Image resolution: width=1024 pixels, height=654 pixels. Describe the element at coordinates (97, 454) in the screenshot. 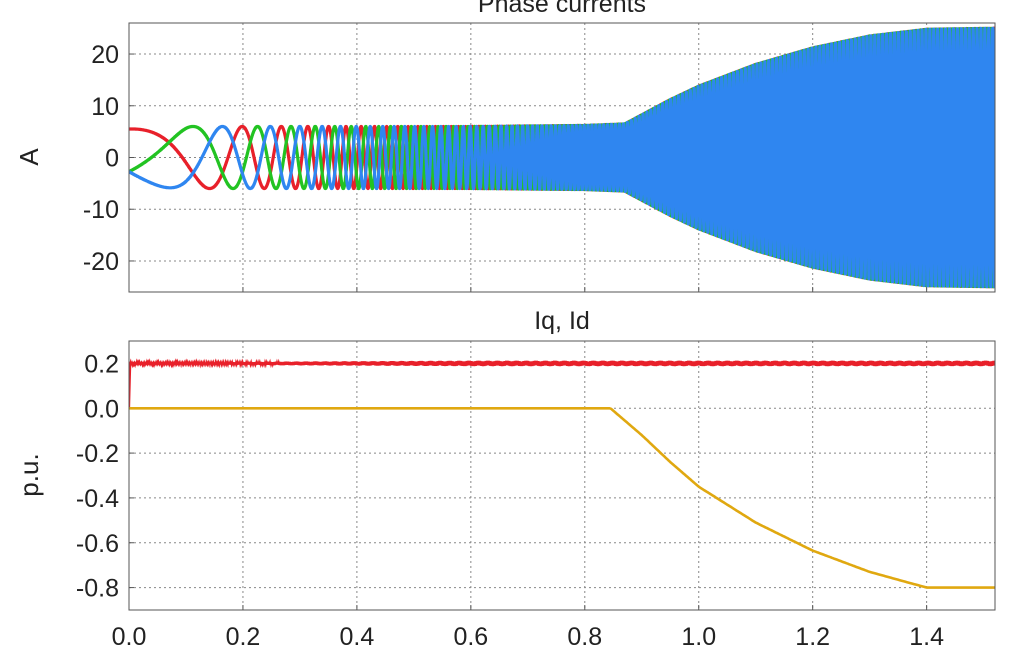

I see `y-tick-label: -0.2` at that location.